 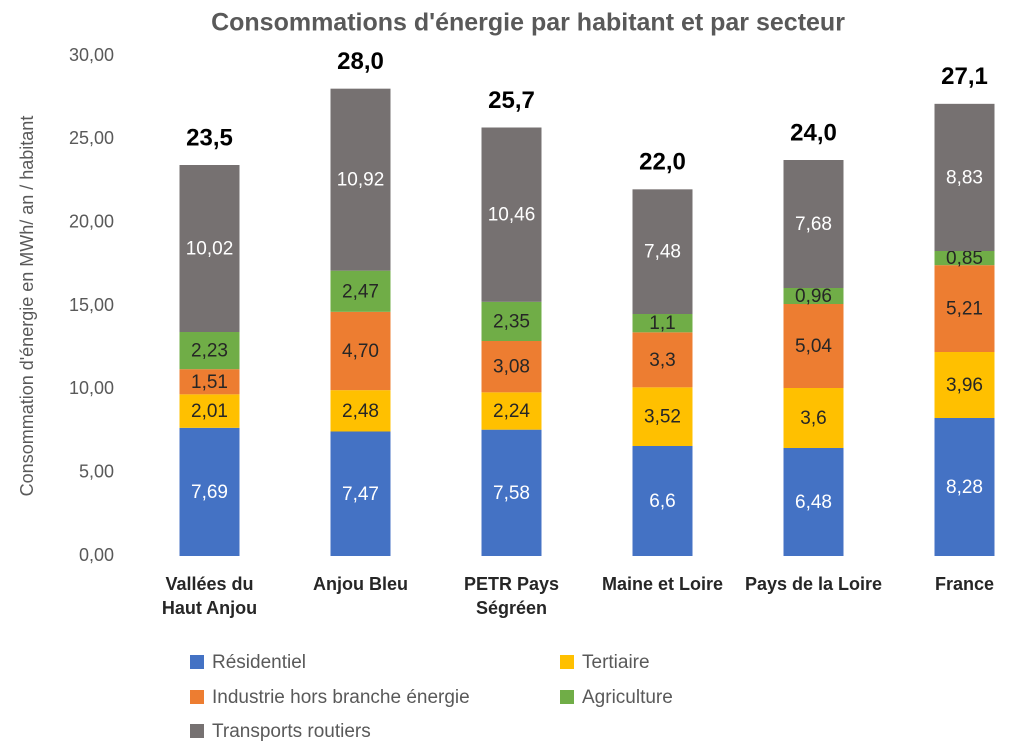 What do you see at coordinates (209, 596) in the screenshot?
I see `x-tick-label: Vallées du Haut Anjou` at bounding box center [209, 596].